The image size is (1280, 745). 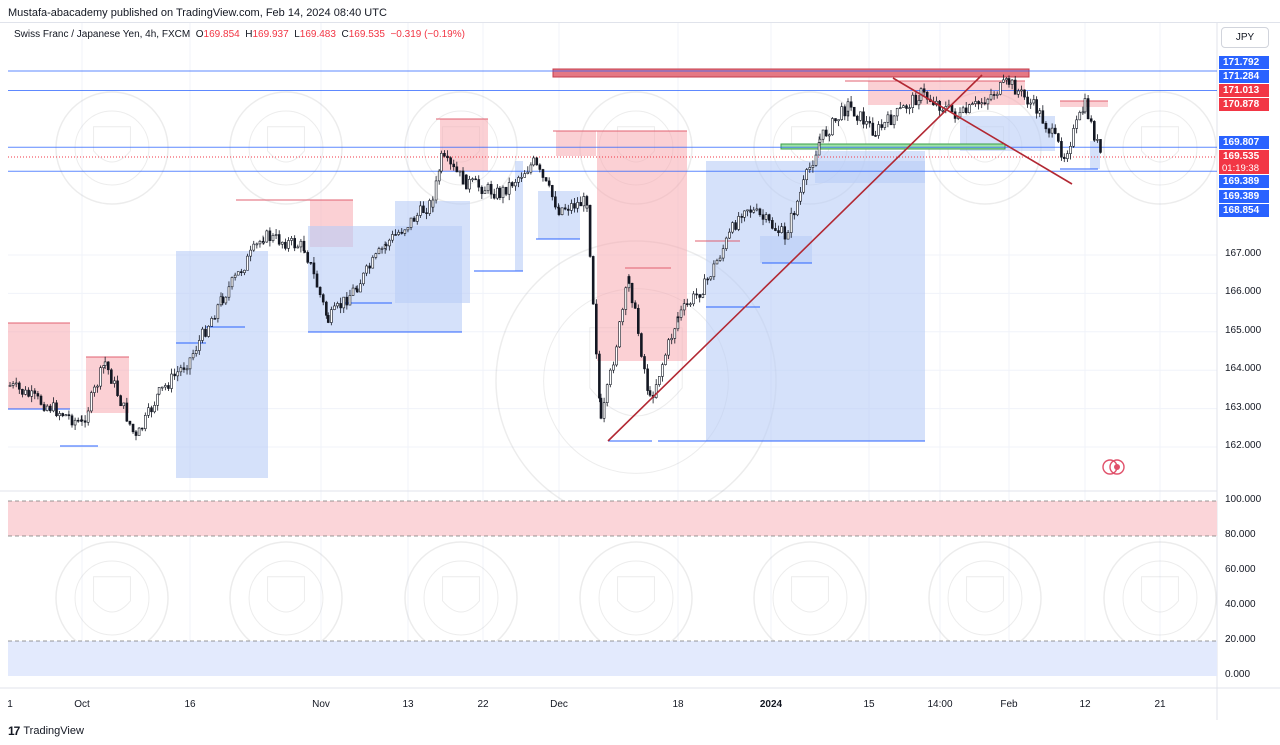 I want to click on watermark-badge, so click(x=112, y=148).